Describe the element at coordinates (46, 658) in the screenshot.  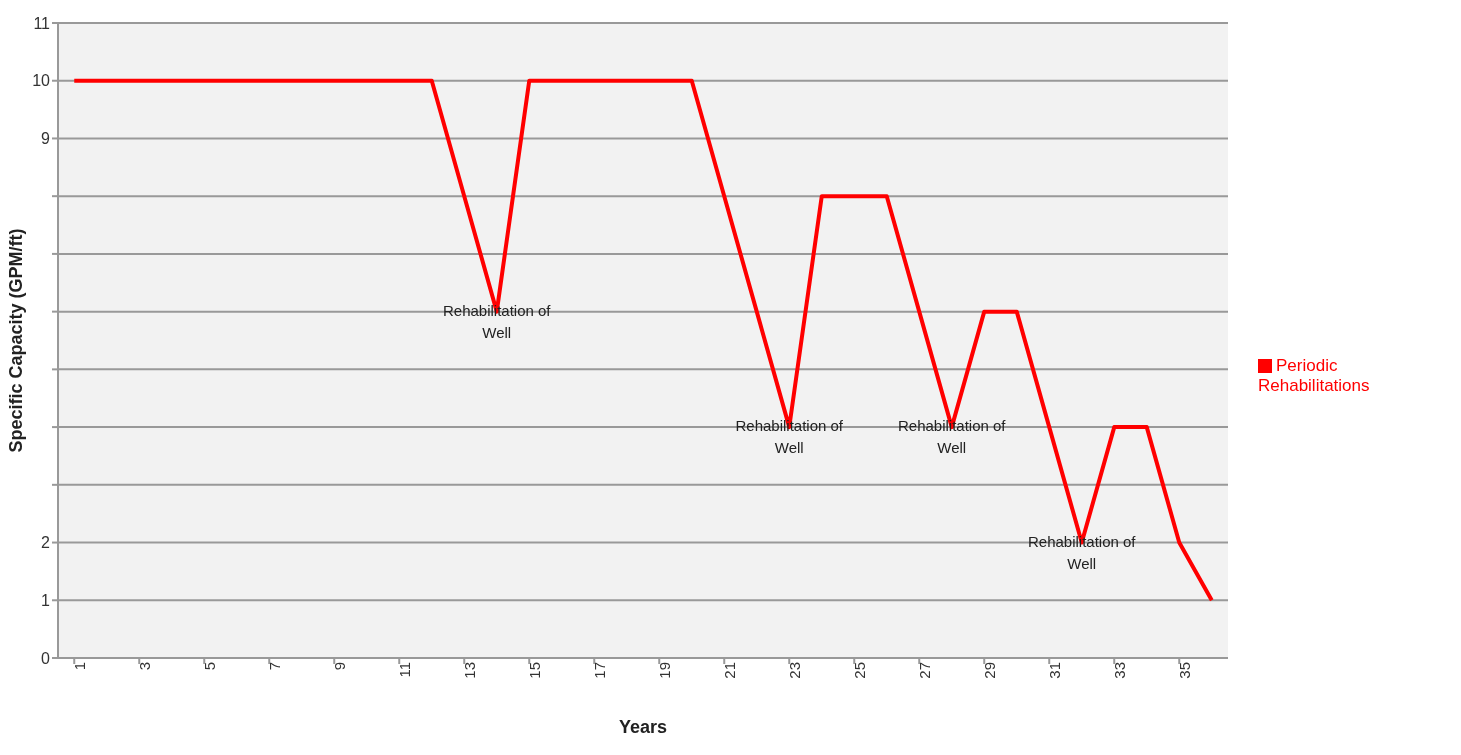
I see `y-tick-label: 0` at that location.